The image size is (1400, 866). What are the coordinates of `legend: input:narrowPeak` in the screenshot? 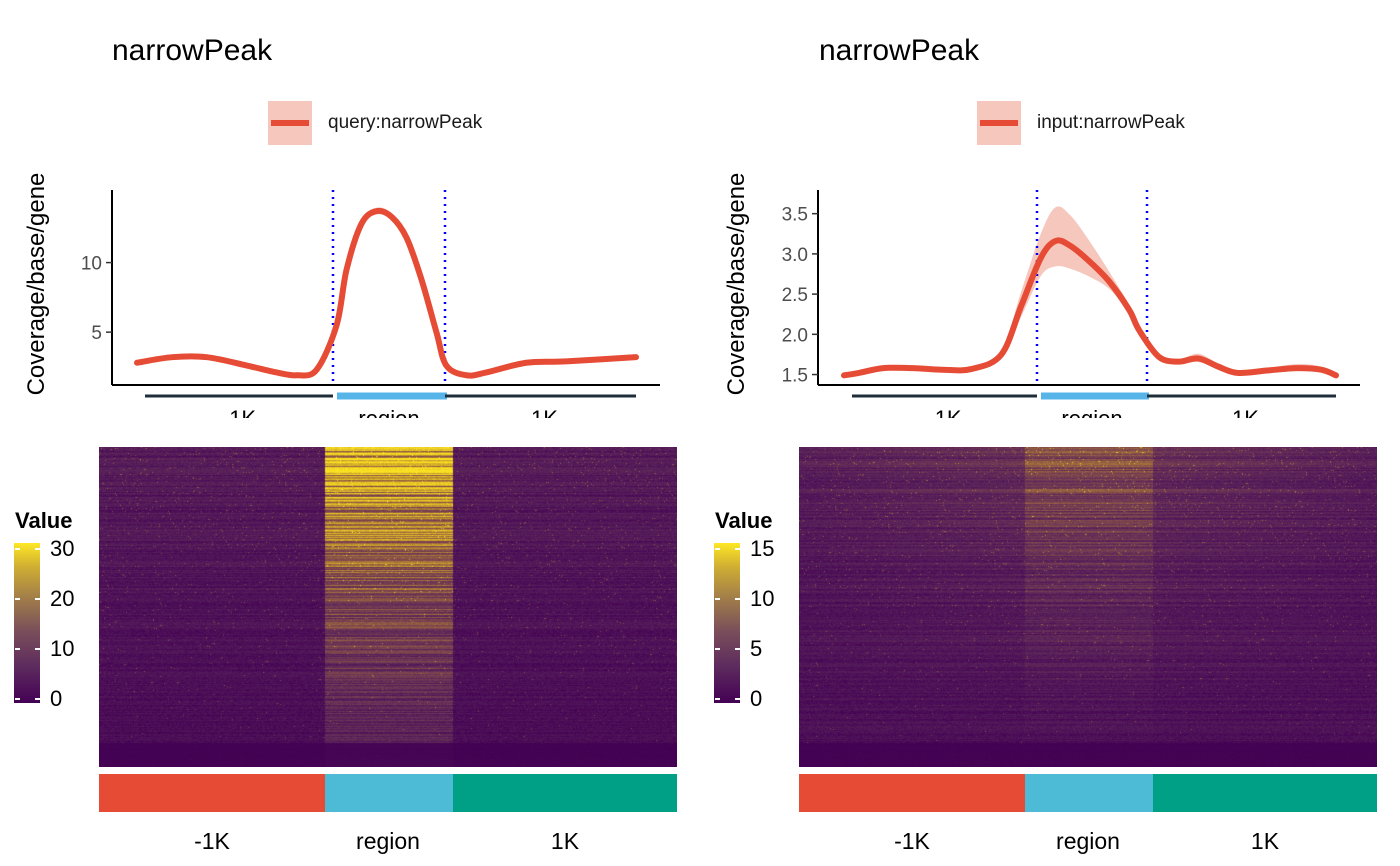 It's located at (1081, 123).